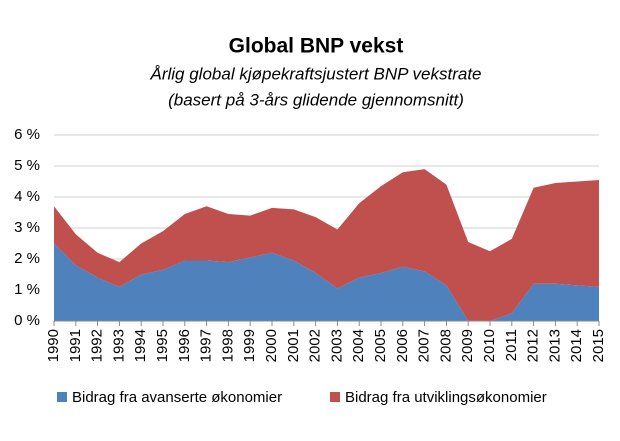 This screenshot has width=620, height=441. What do you see at coordinates (27, 227) in the screenshot?
I see `y-tick-label: 3 %` at bounding box center [27, 227].